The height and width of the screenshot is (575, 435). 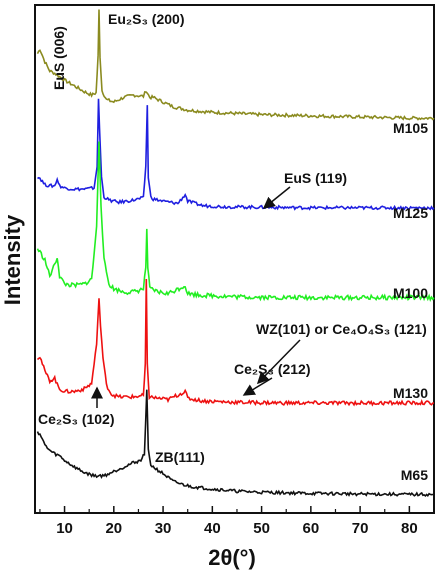 I want to click on annotation-eu2s3-200: Eu₂S₃ (200), so click(x=146, y=19).